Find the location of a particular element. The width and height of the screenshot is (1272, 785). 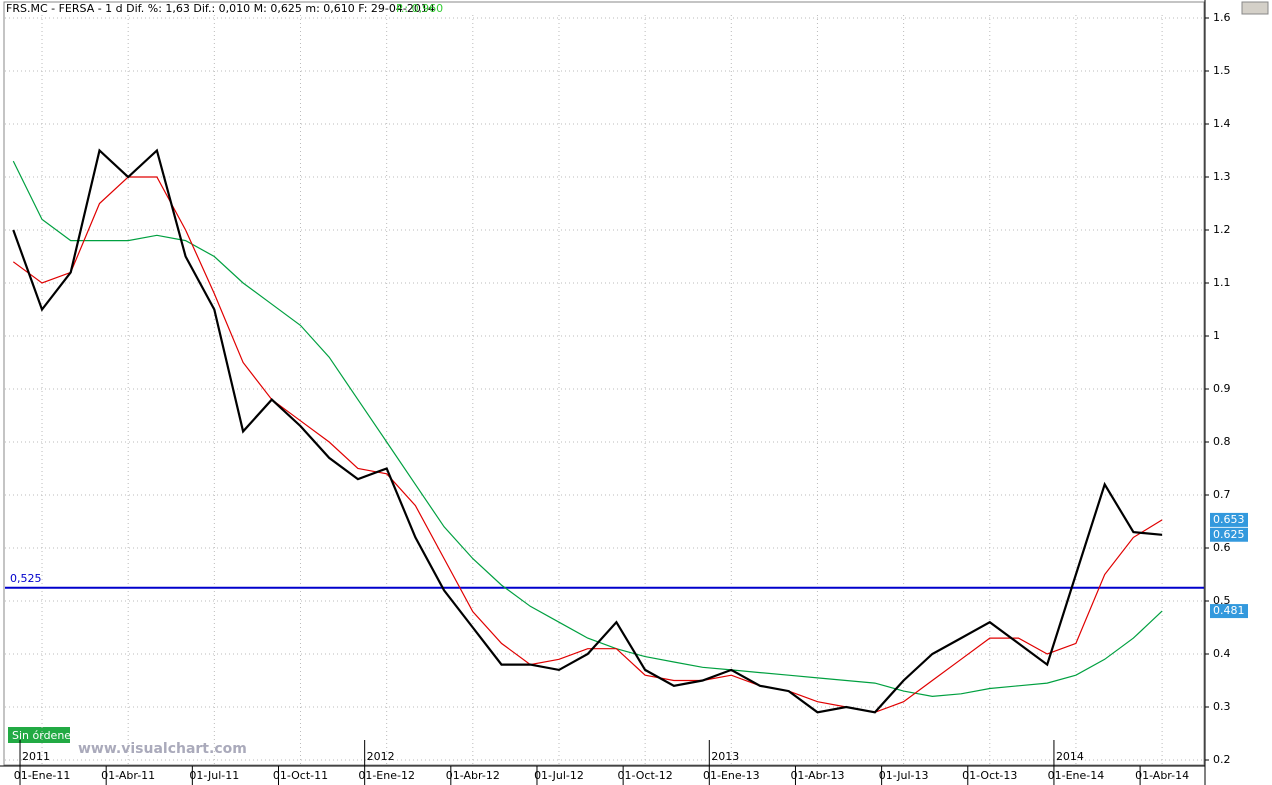

year-label: 2013 is located at coordinates (725, 756).